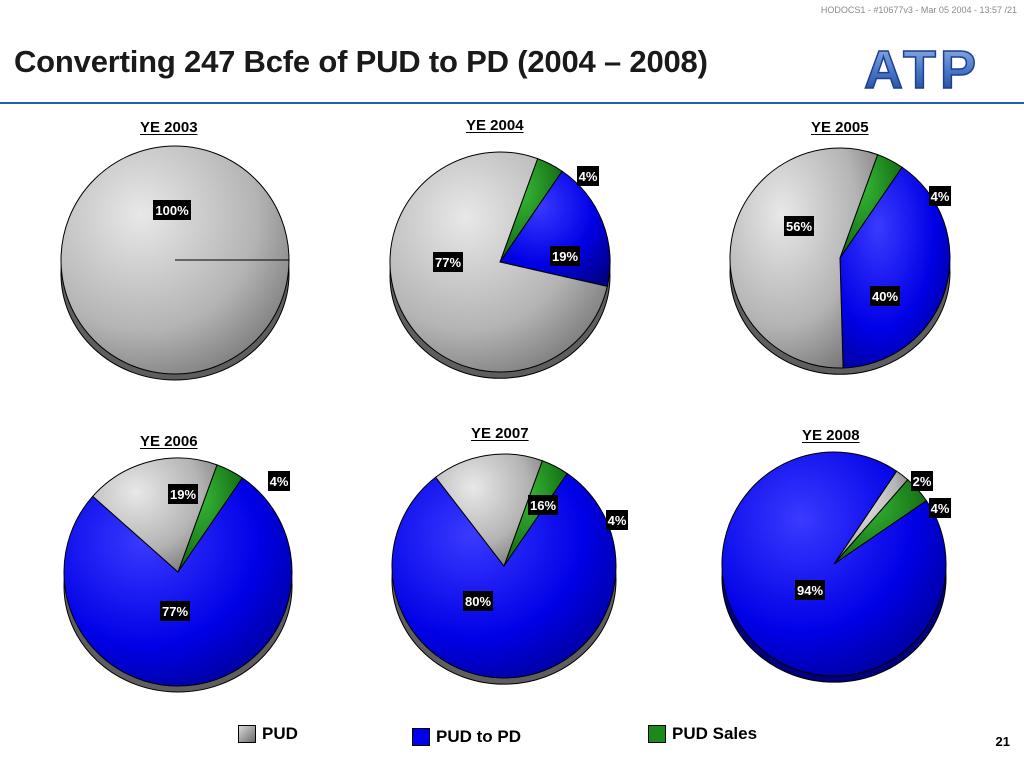  I want to click on legend-item-pud-sales: PUD Sales, so click(702, 734).